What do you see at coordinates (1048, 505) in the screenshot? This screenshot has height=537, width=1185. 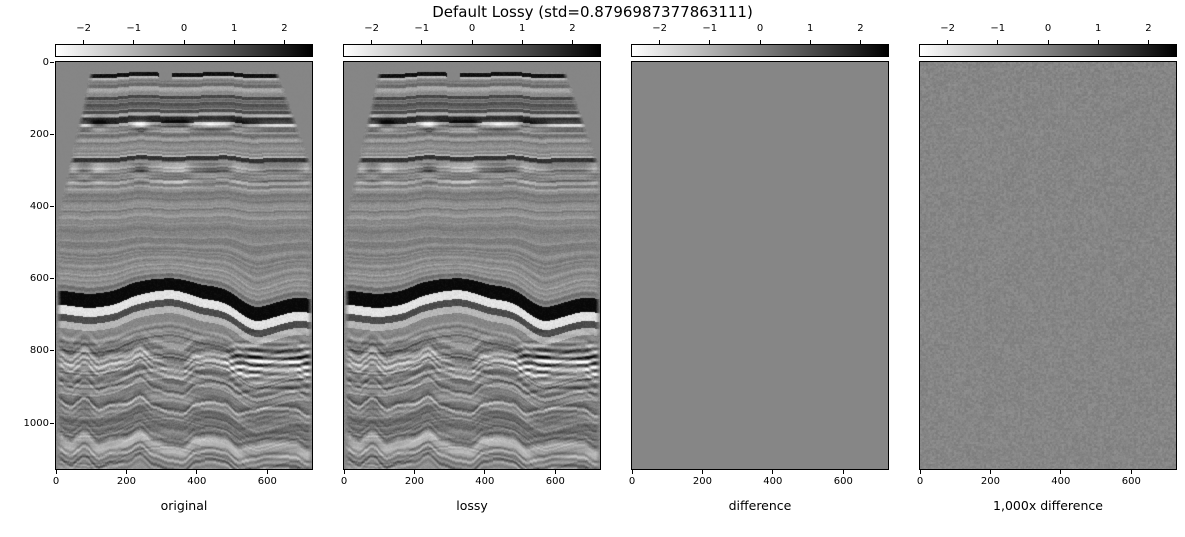 I see `panel-label-1000x-difference: 1,000x difference` at bounding box center [1048, 505].